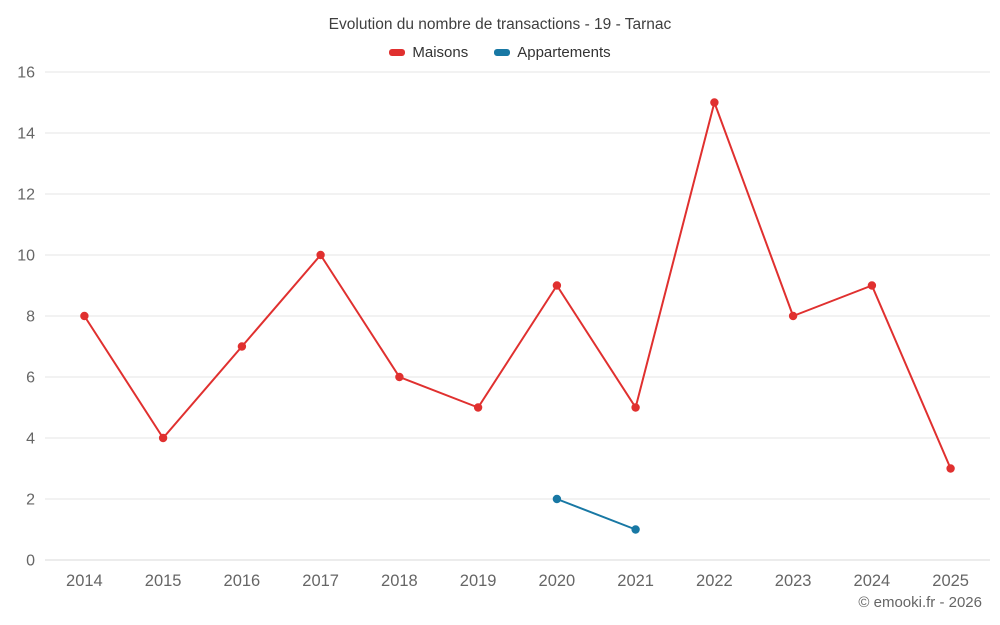 This screenshot has height=625, width=1000. What do you see at coordinates (793, 316) in the screenshot?
I see `data-point-maisons-2023` at bounding box center [793, 316].